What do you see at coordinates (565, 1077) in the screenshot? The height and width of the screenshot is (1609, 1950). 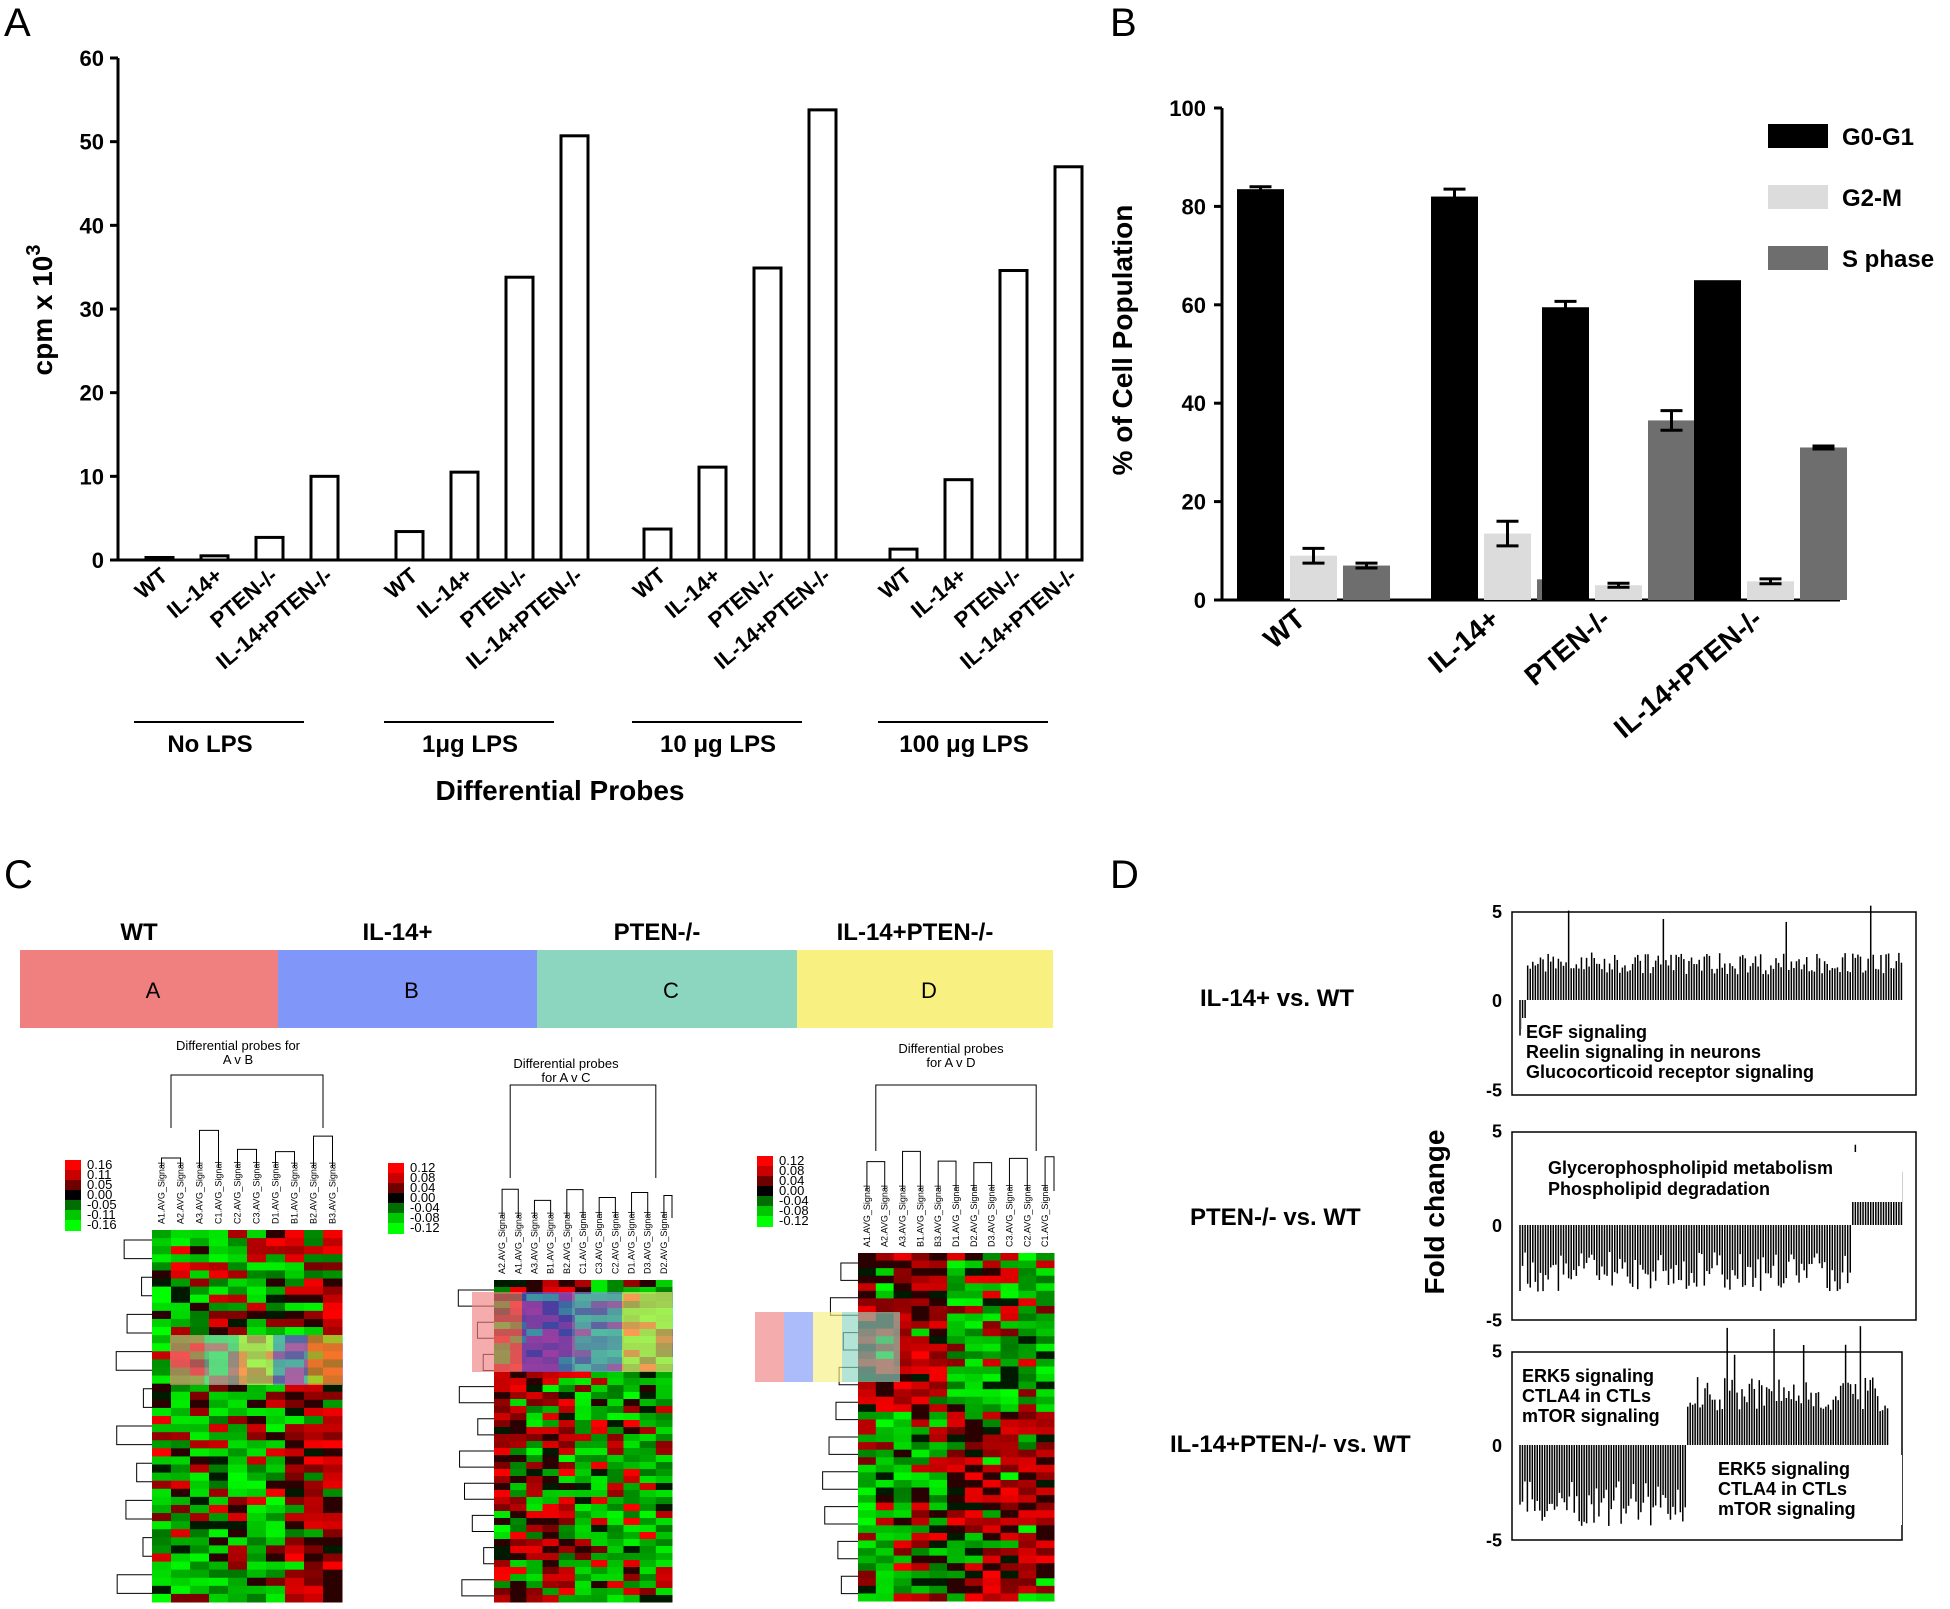 I see `heatmap-title: for A v C` at bounding box center [565, 1077].